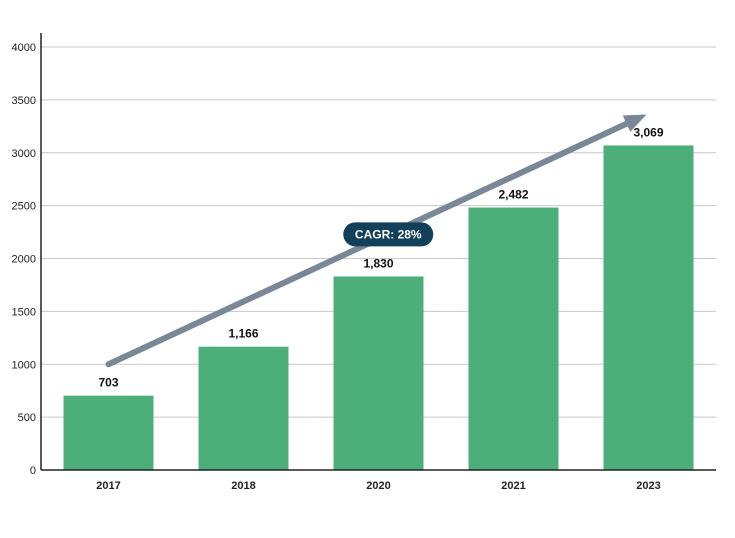  Describe the element at coordinates (243, 486) in the screenshot. I see `x-tick-label: 2018` at that location.